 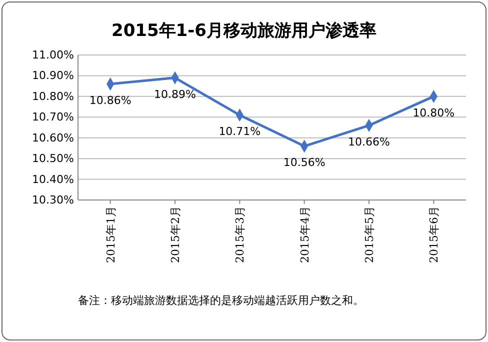 I want to click on x-tick-label: 2015年1月, so click(x=111, y=234).